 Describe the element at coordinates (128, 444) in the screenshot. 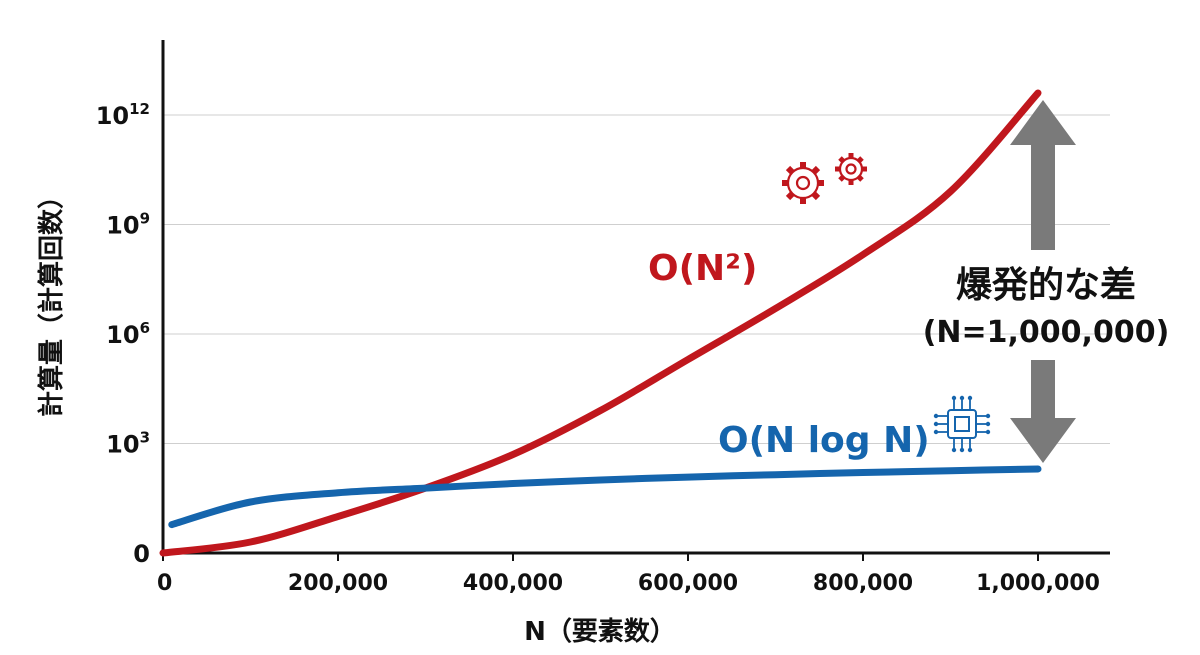

I see `y-tick-label-1: 10³` at that location.